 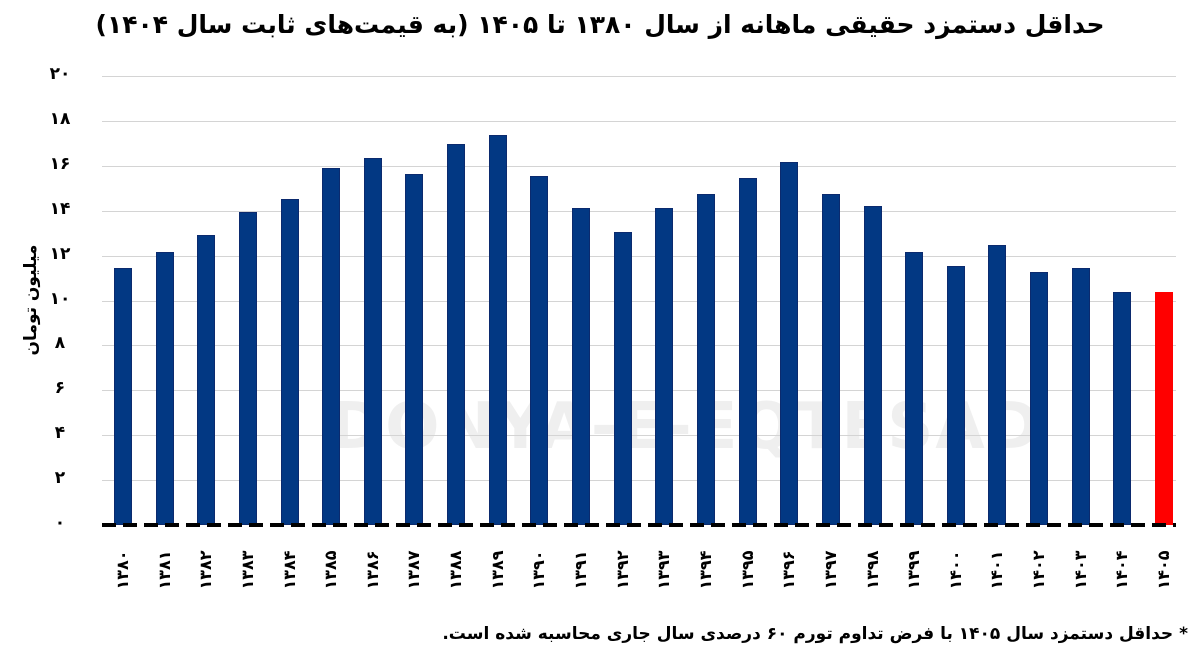 What do you see at coordinates (206, 570) in the screenshot?
I see `x-tick-label: ۱۳۸۲` at bounding box center [206, 570].